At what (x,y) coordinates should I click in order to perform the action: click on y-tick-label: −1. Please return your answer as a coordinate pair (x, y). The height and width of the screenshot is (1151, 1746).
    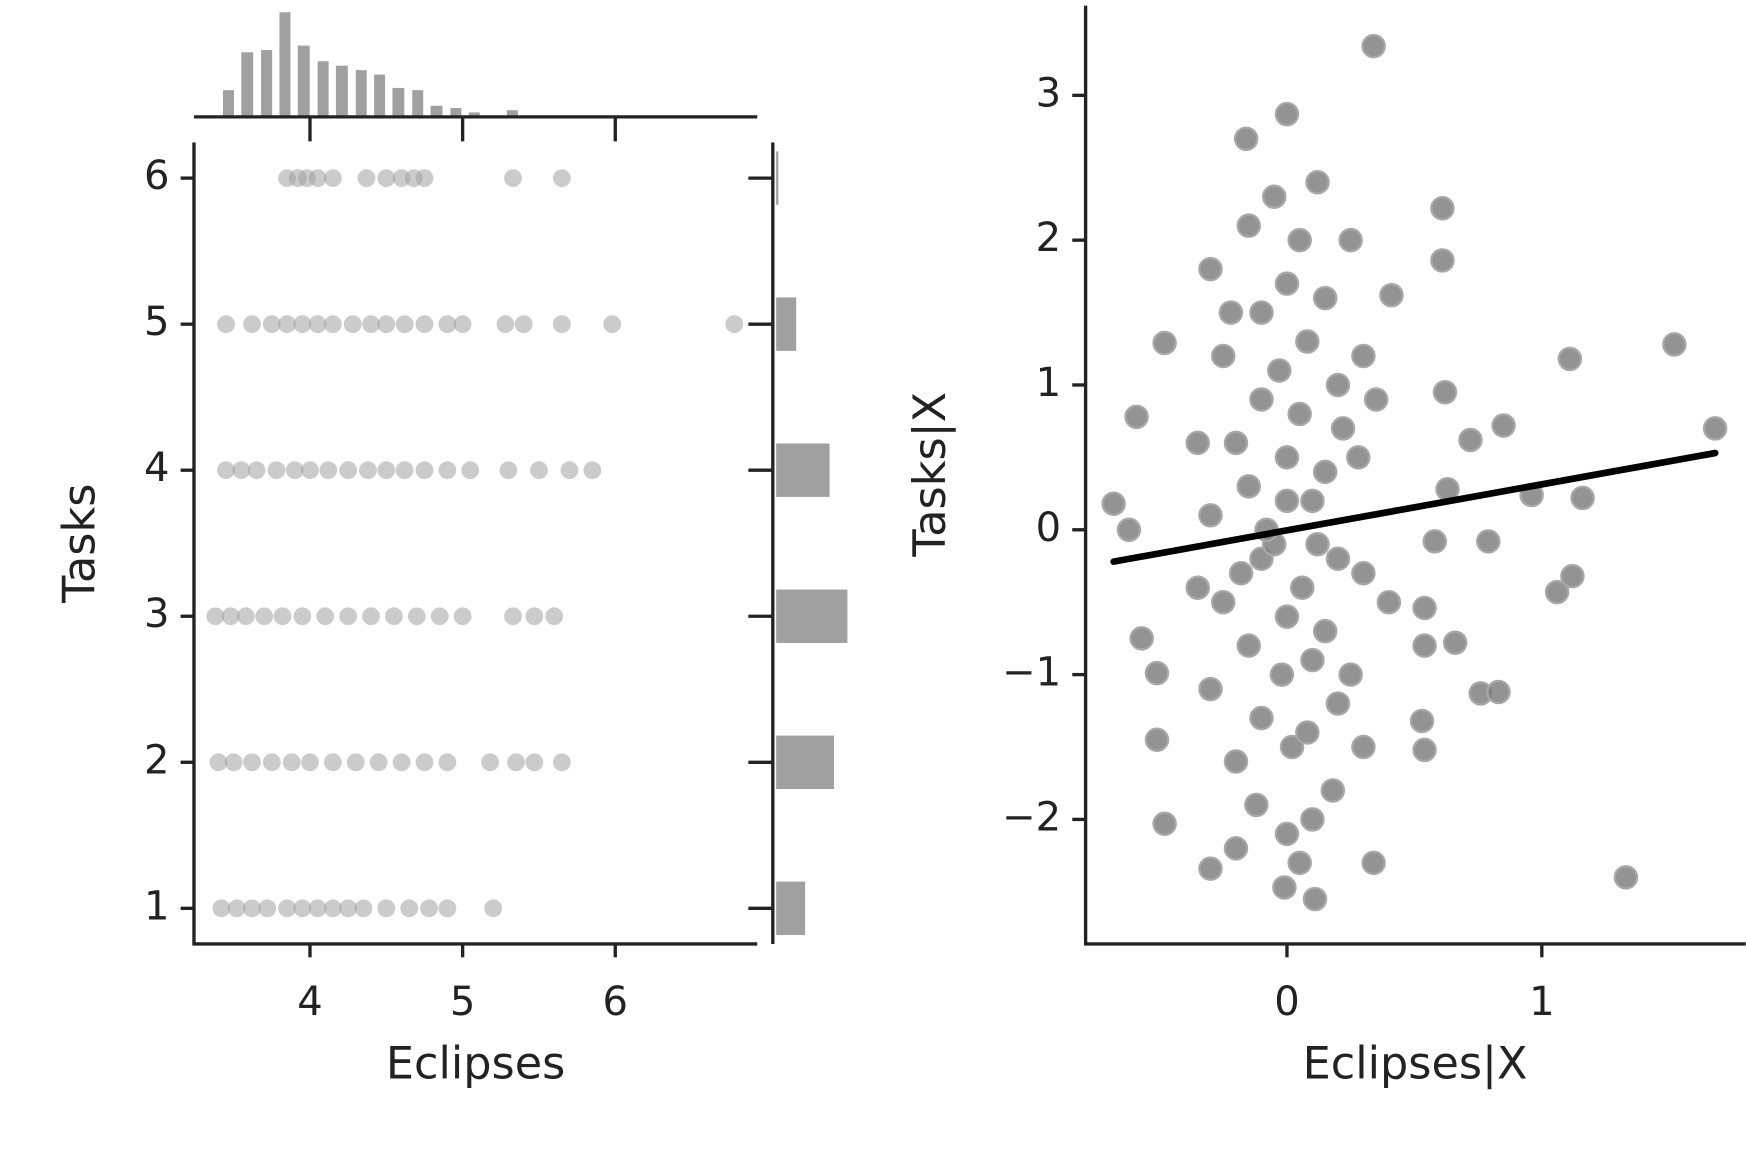
    Looking at the image, I should click on (1031, 673).